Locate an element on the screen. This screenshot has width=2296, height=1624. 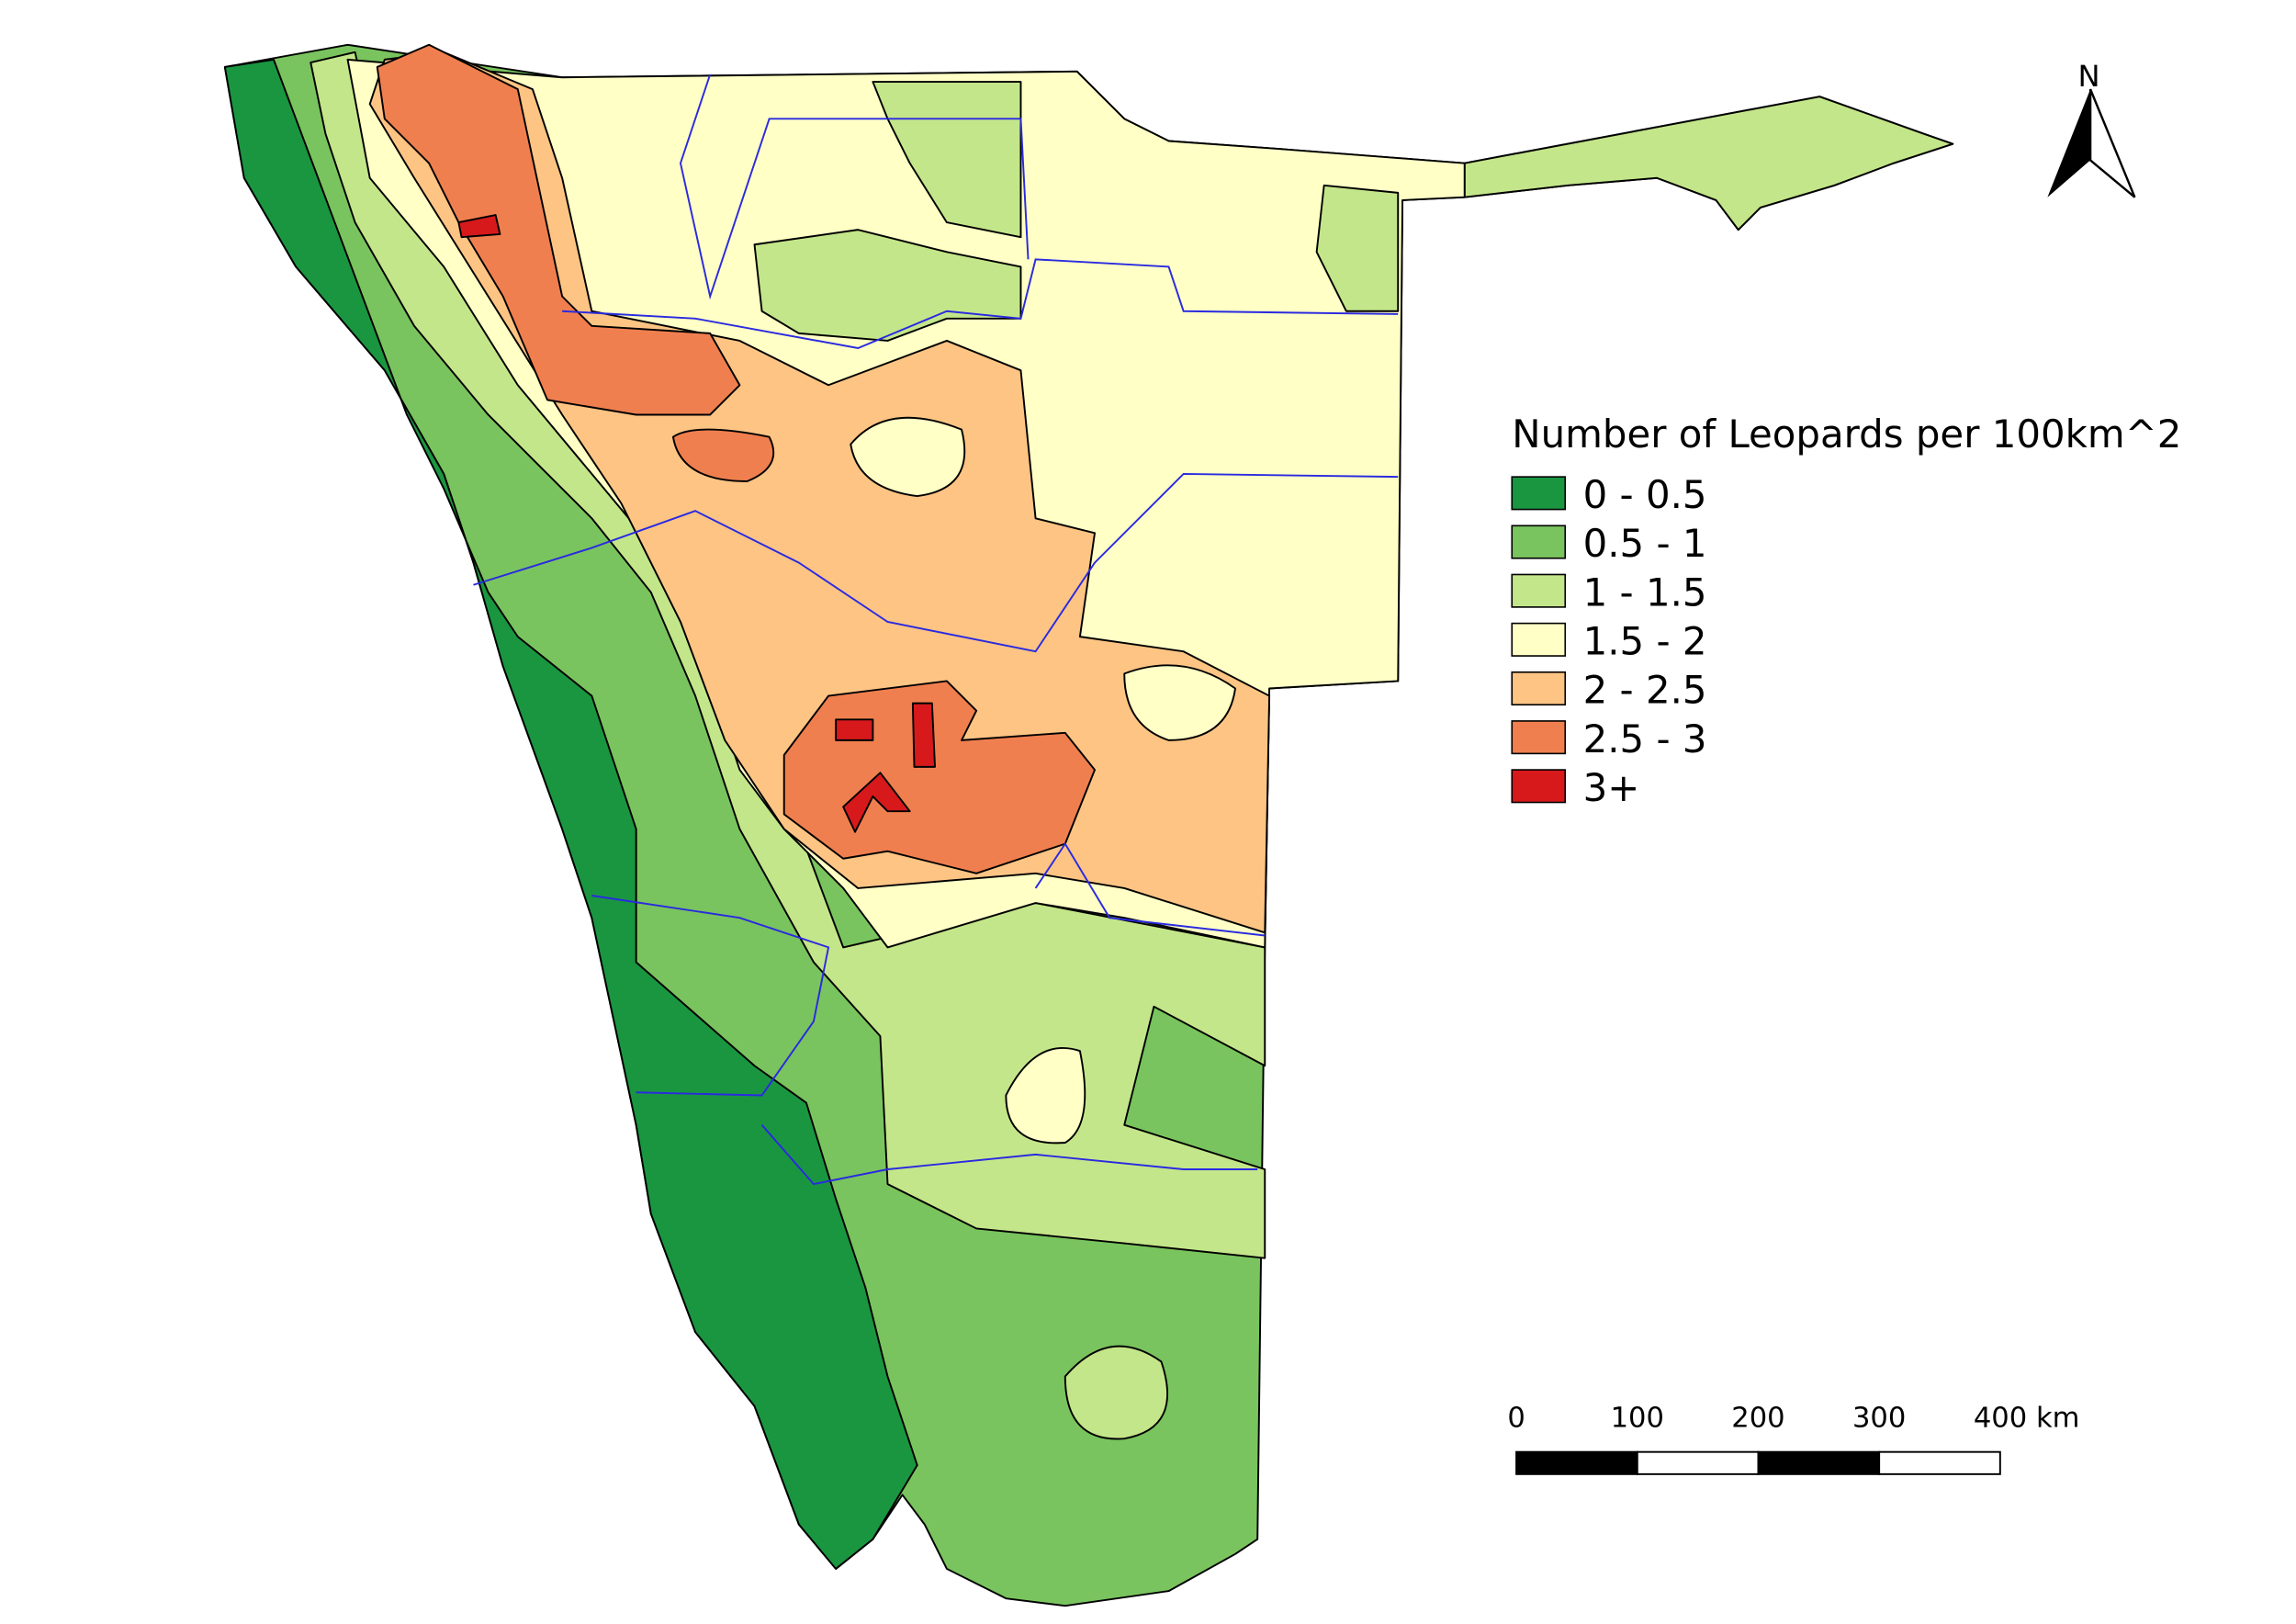
scale-label: 0 is located at coordinates (1516, 1418).